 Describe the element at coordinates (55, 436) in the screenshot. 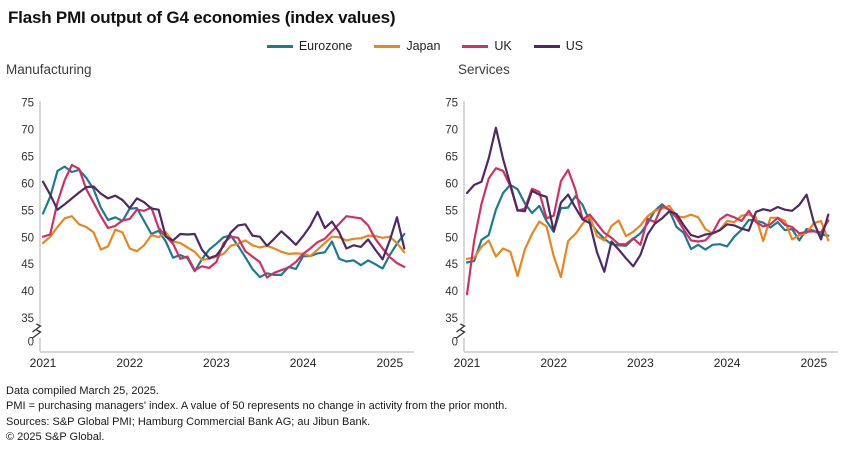

I see `footnote-copyright: © 2025 S&P Global.` at that location.